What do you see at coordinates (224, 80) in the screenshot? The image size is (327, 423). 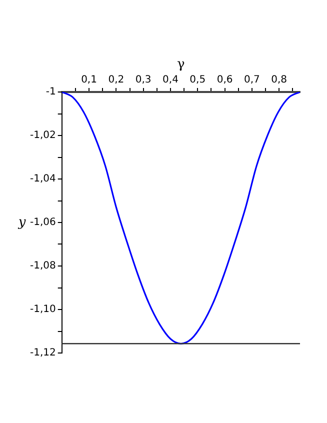 I see `x-tick-label: 0,6` at bounding box center [224, 80].